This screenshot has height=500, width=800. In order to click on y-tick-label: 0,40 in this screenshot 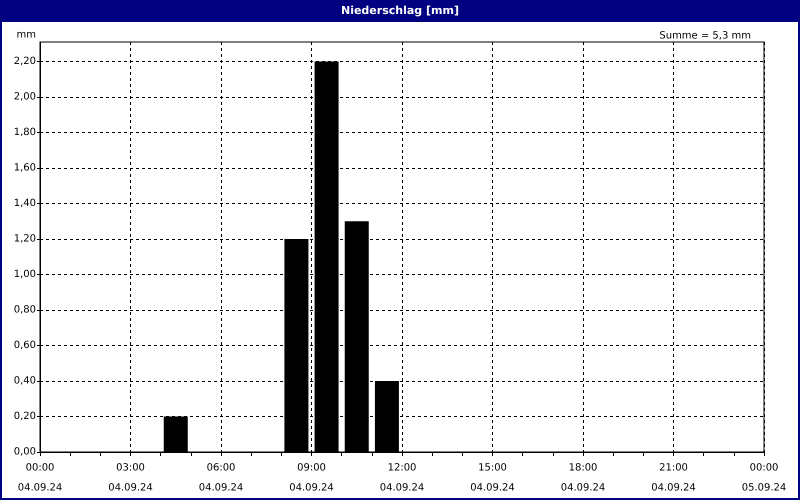, I will do `click(25, 381)`.